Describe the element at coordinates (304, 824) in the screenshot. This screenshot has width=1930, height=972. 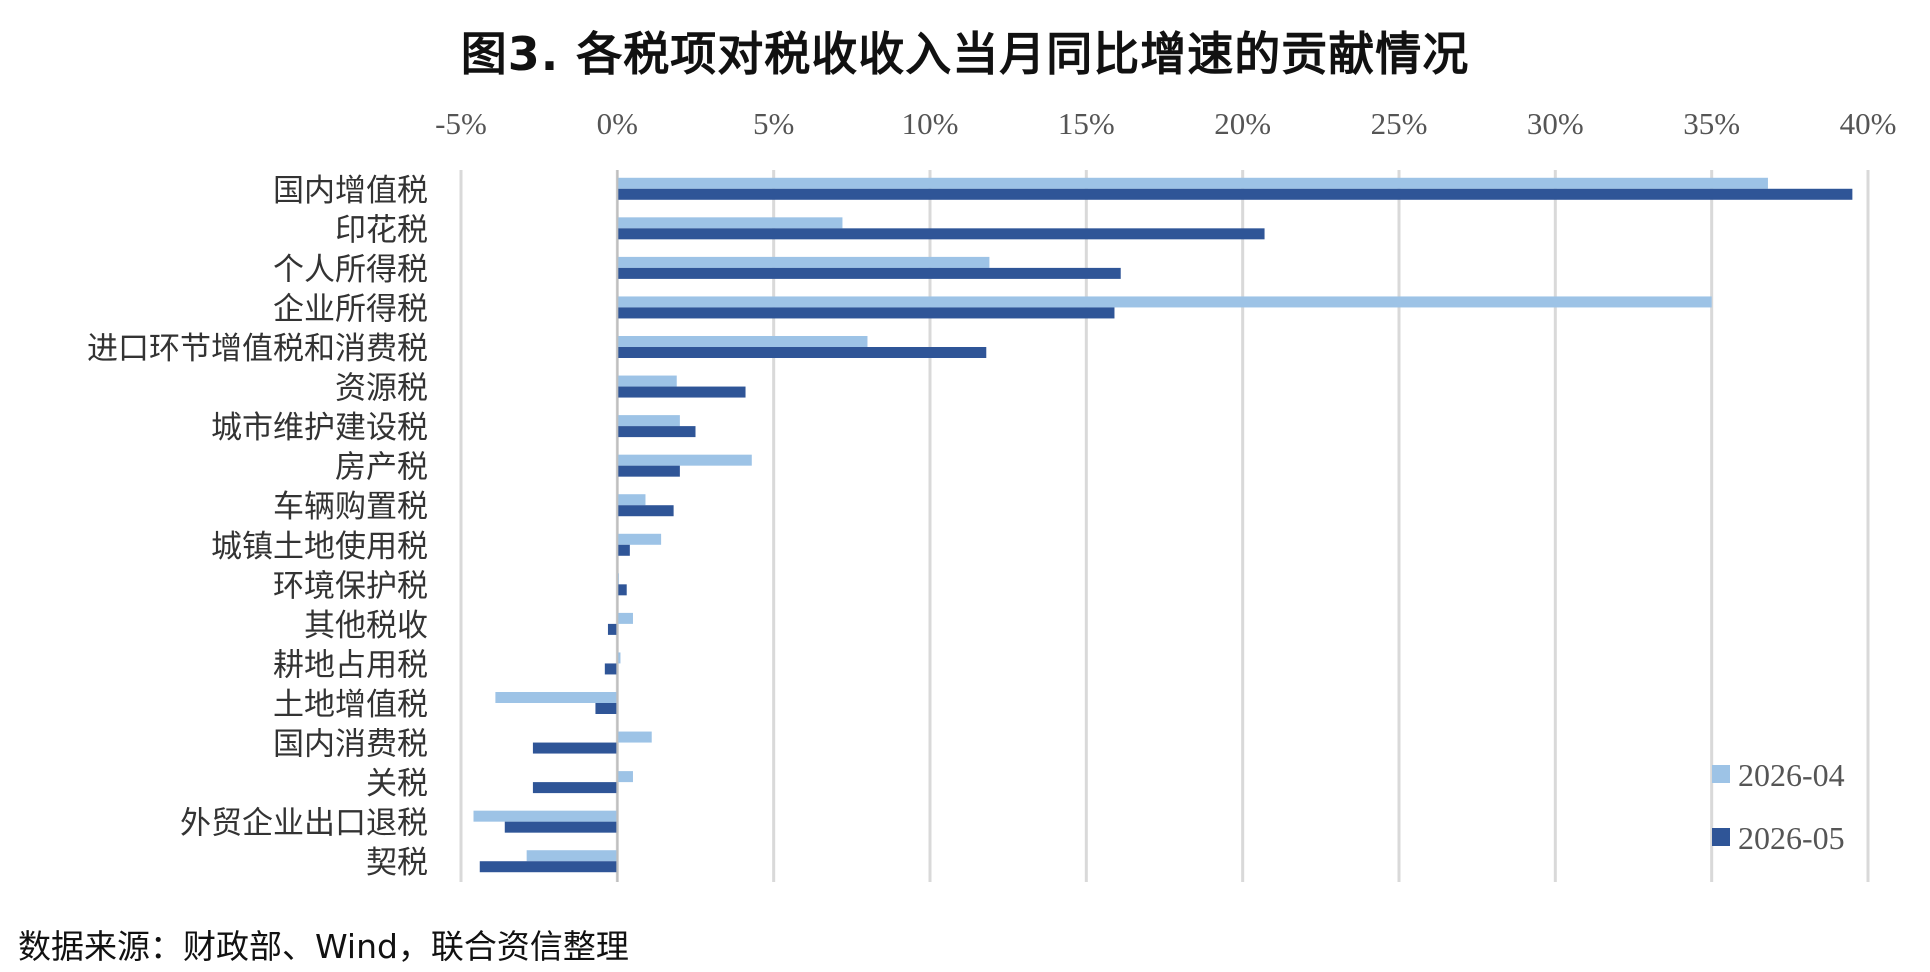
I see `category-label: 外贸企业出口退税` at that location.